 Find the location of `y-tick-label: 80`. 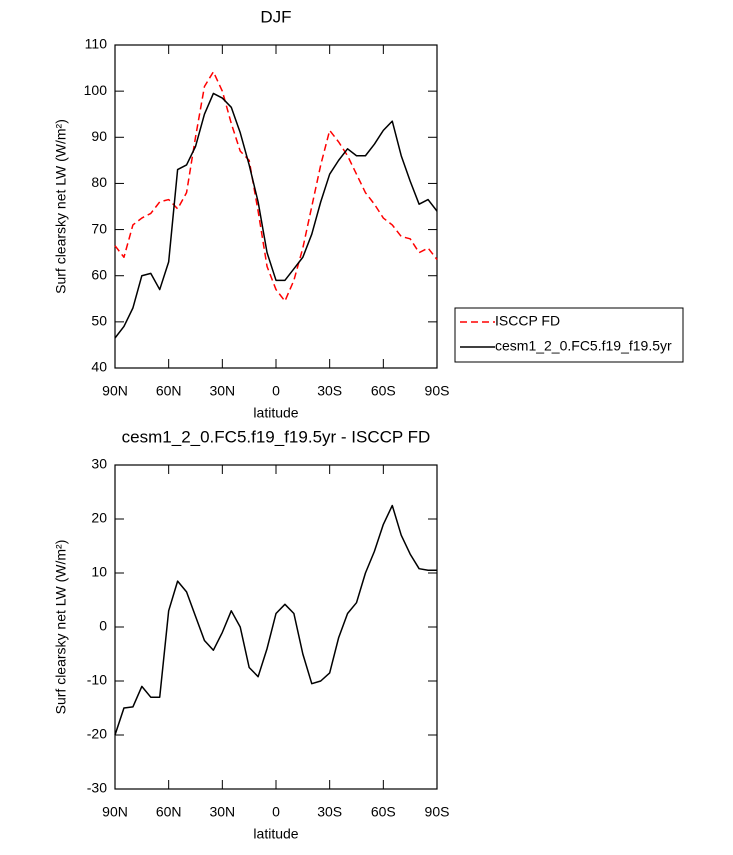

y-tick-label: 80 is located at coordinates (99, 182).